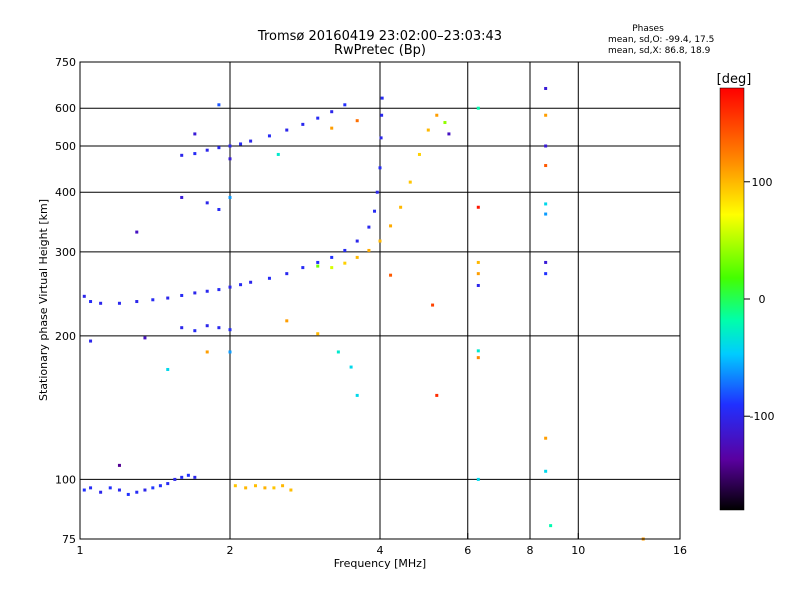 The height and width of the screenshot is (600, 800). Describe the element at coordinates (380, 50) in the screenshot. I see `chart-subtitle: RwPretec (Bp)` at that location.